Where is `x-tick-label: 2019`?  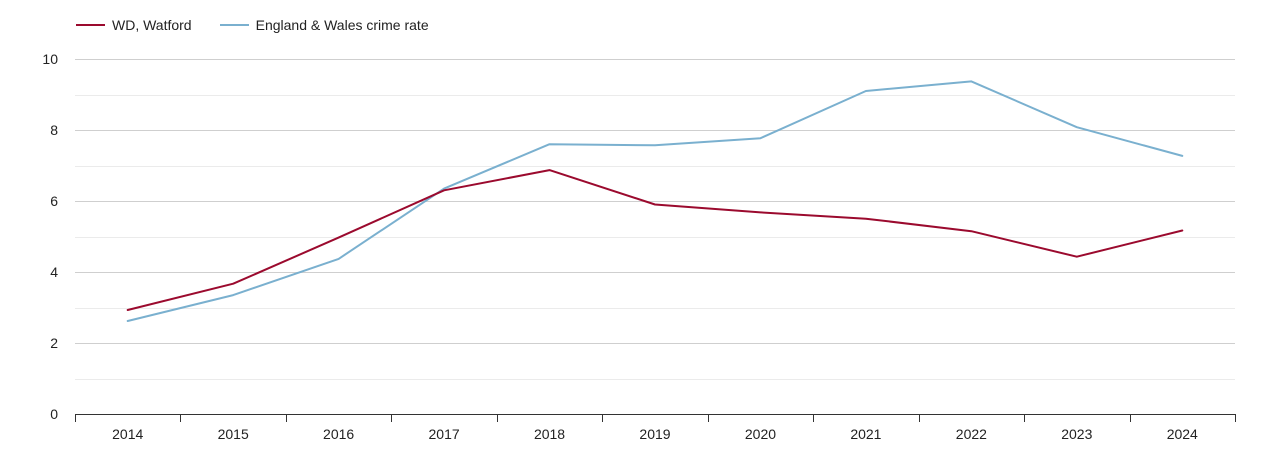
x-tick-label: 2019 is located at coordinates (654, 434).